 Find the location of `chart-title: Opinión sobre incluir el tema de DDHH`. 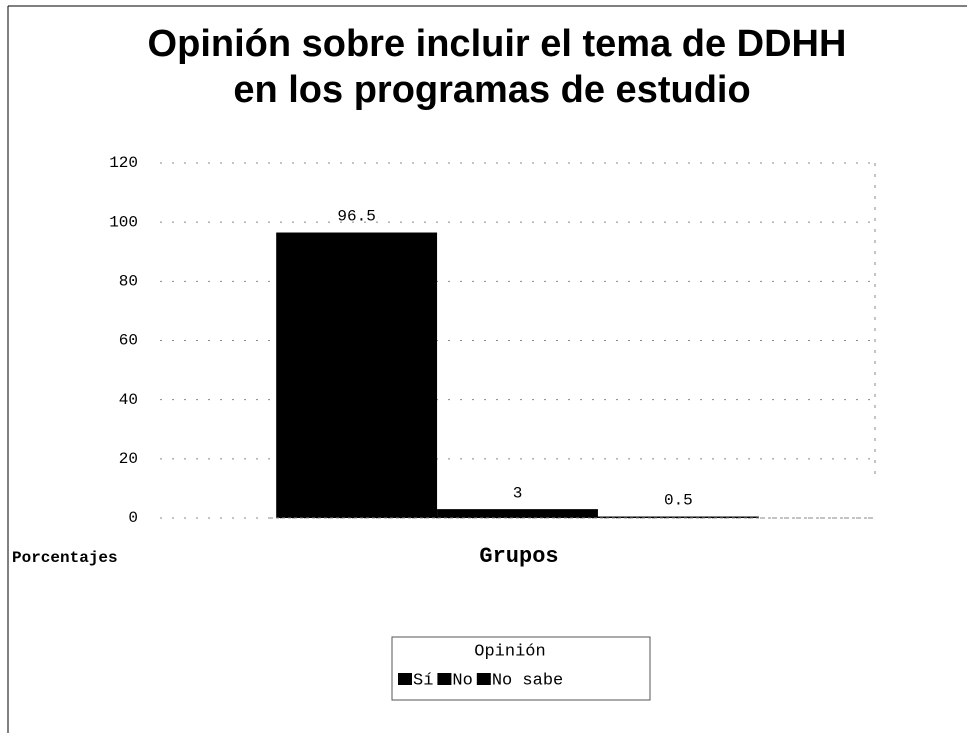

chart-title: Opinión sobre incluir el tema de DDHH is located at coordinates (497, 44).